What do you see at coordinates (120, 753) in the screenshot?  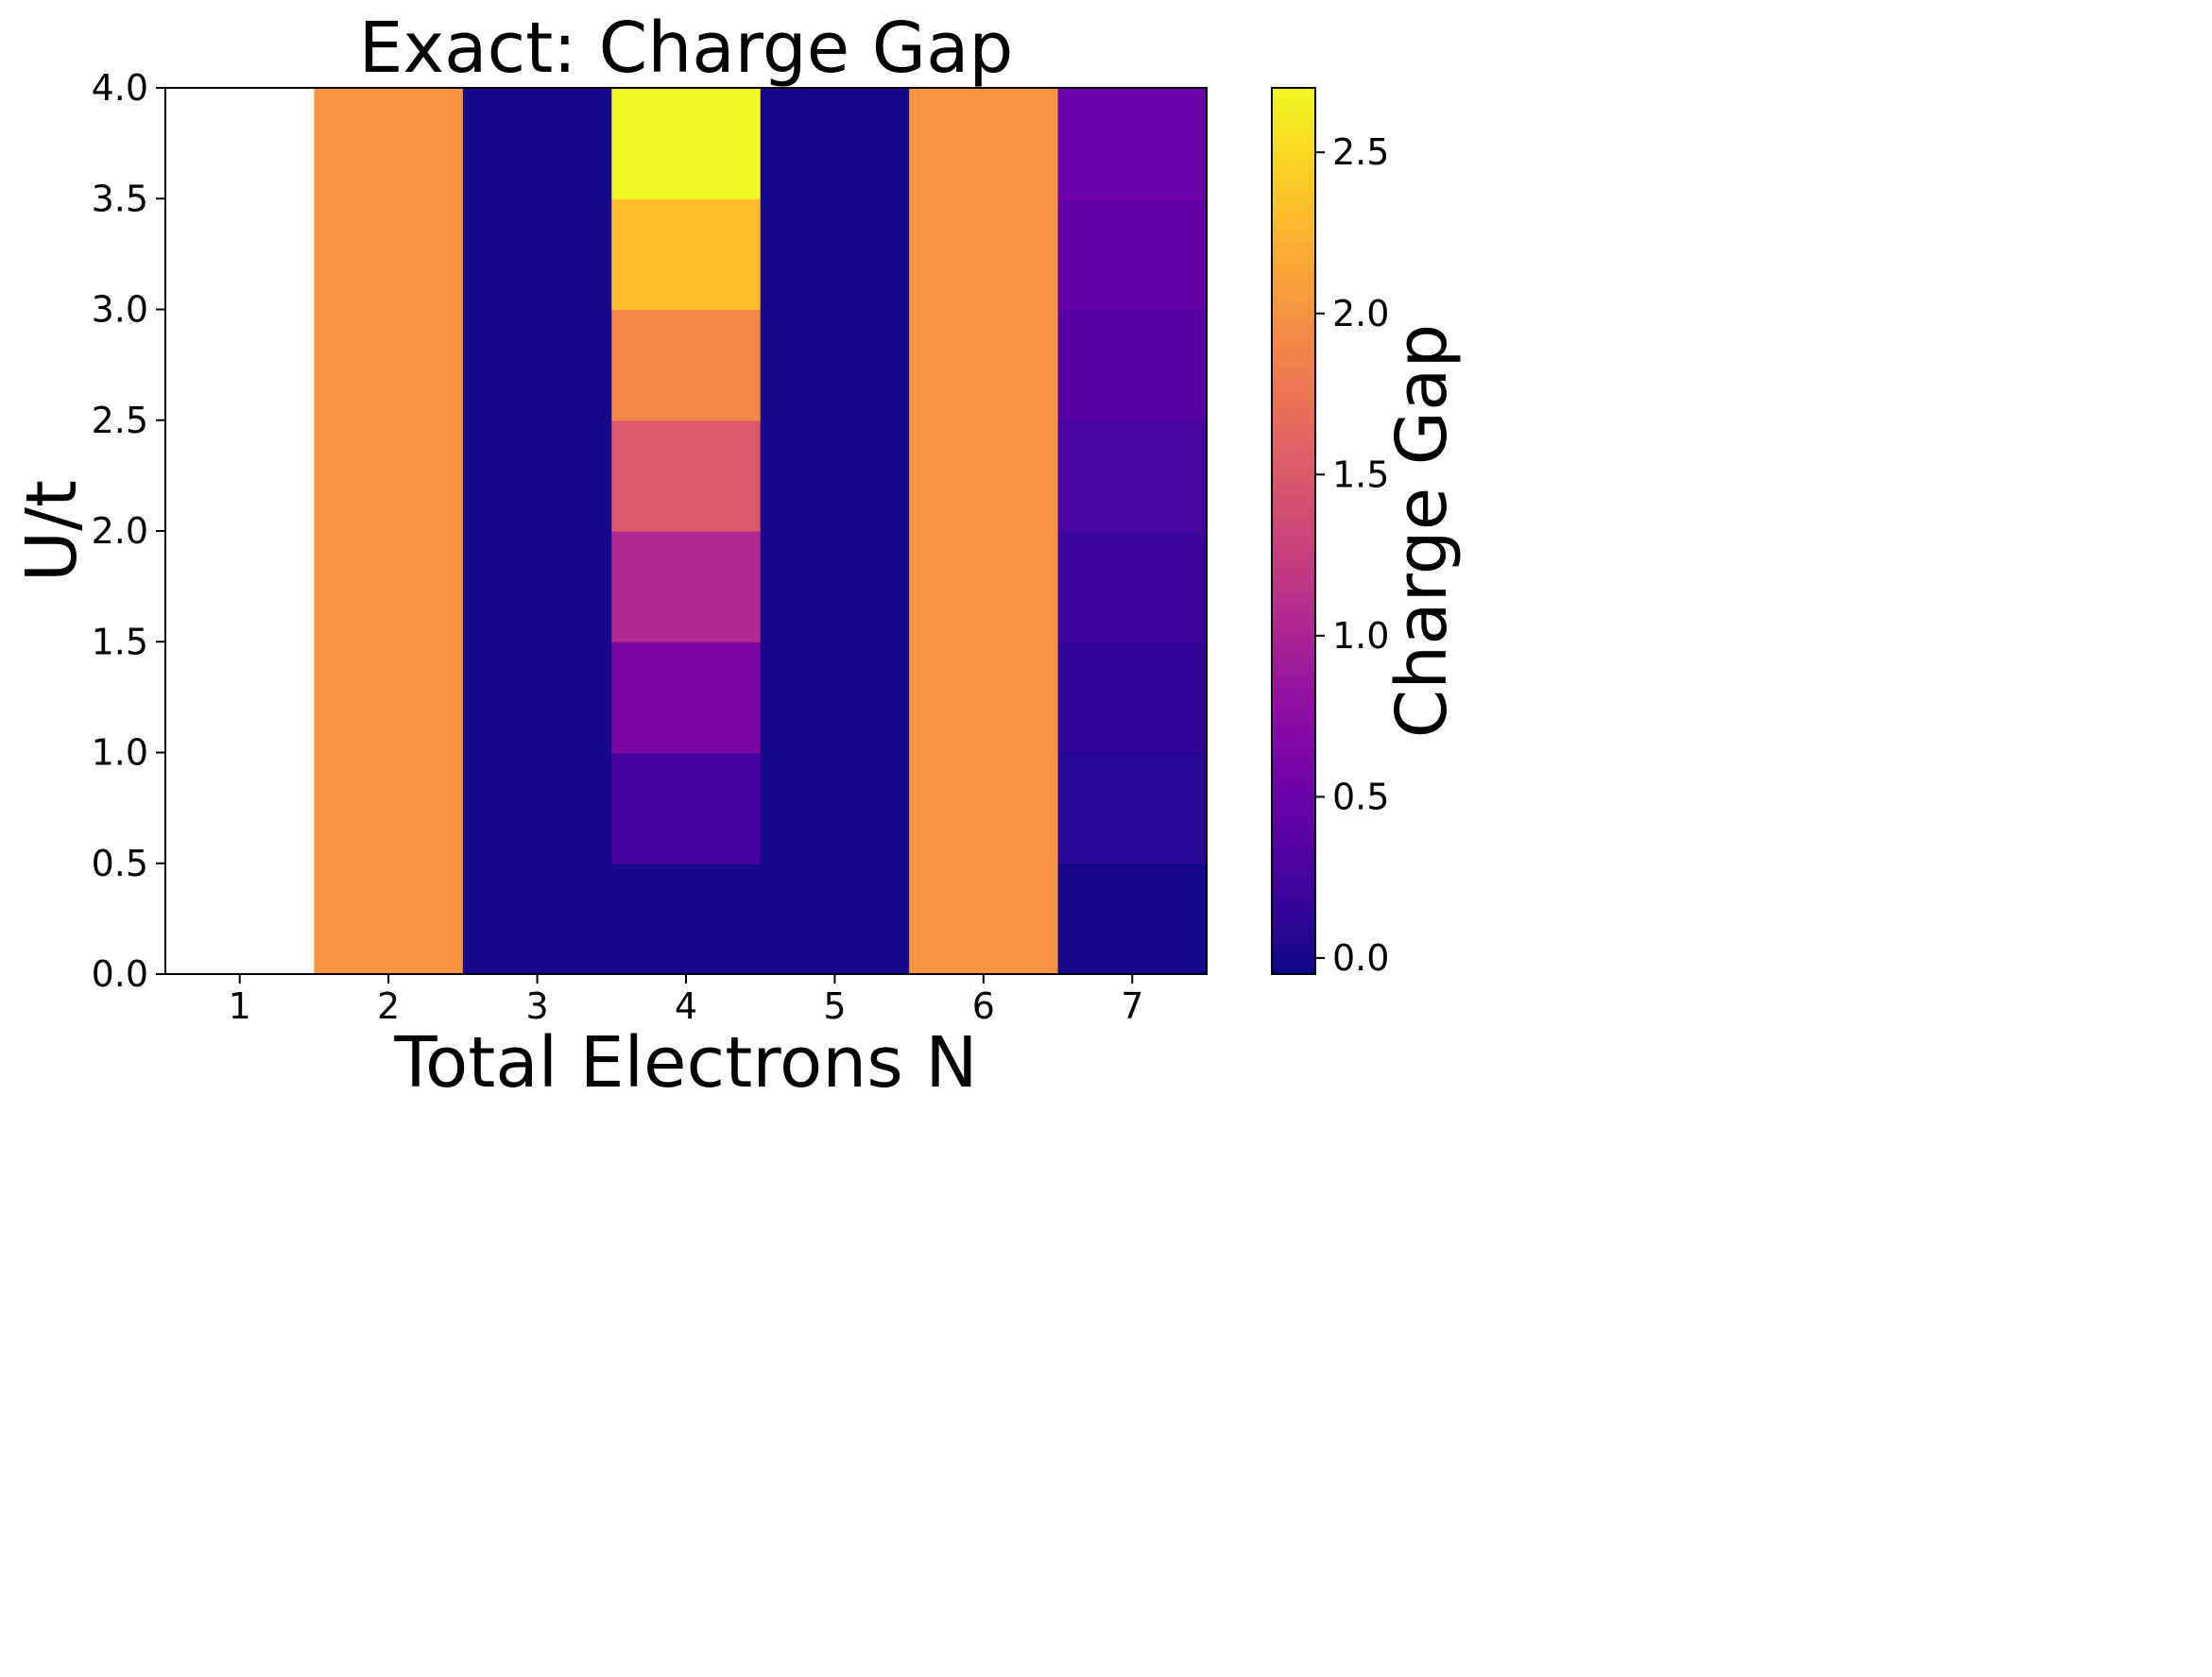 I see `y-tick-label: 1.0` at bounding box center [120, 753].